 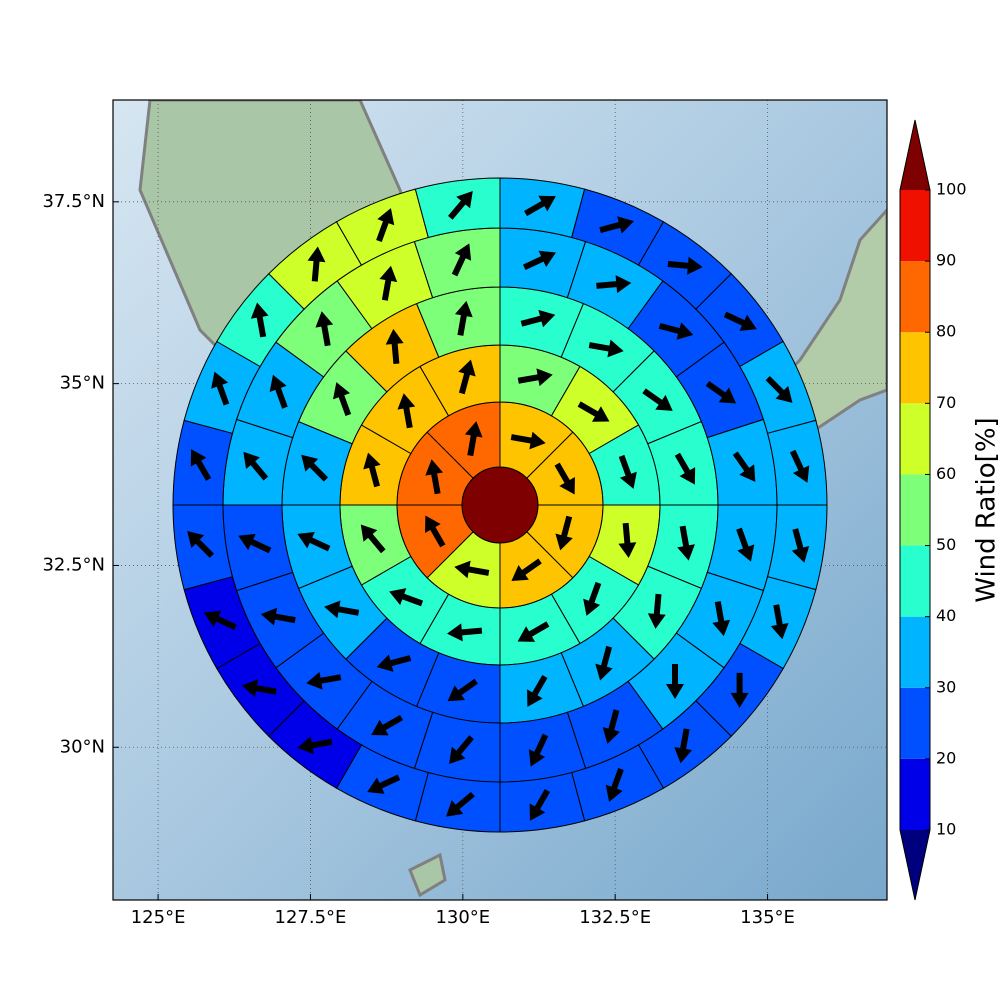 What do you see at coordinates (82, 746) in the screenshot?
I see `y-tick-label: 30°N` at bounding box center [82, 746].